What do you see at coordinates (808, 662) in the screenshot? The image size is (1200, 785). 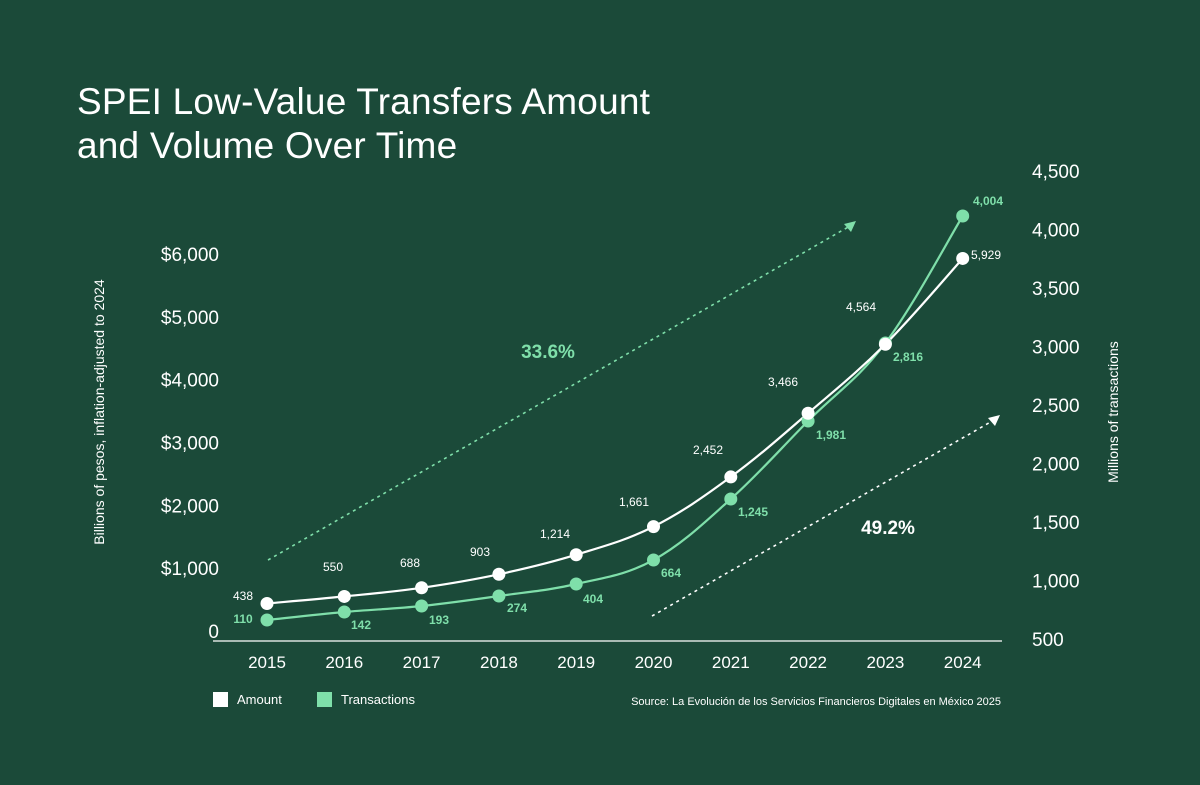 I see `x-tick-label: 2022` at bounding box center [808, 662].